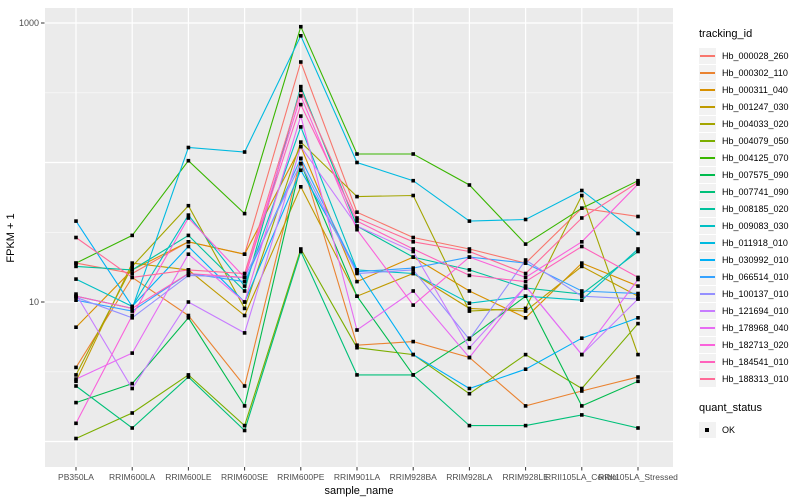 This screenshot has height=500, width=800. I want to click on legend-item-label: Hb_007741_090, so click(755, 191).